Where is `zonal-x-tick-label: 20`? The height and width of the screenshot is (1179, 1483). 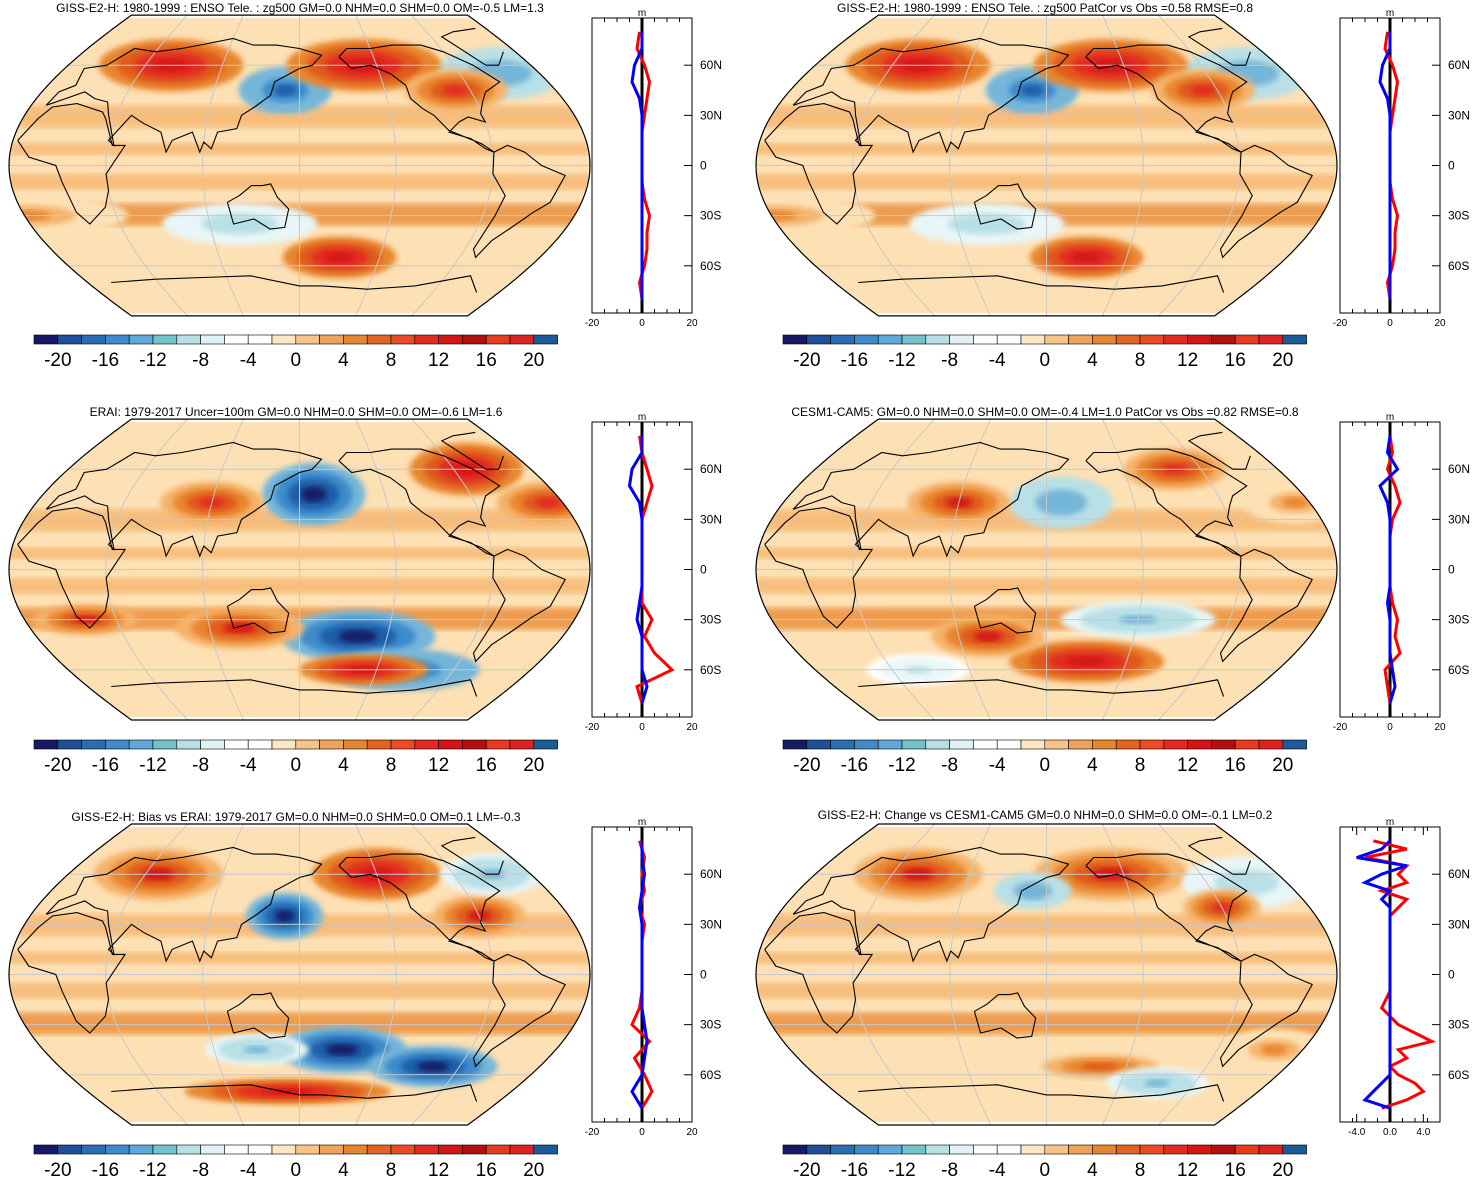
zonal-x-tick-label: 20 is located at coordinates (1440, 727).